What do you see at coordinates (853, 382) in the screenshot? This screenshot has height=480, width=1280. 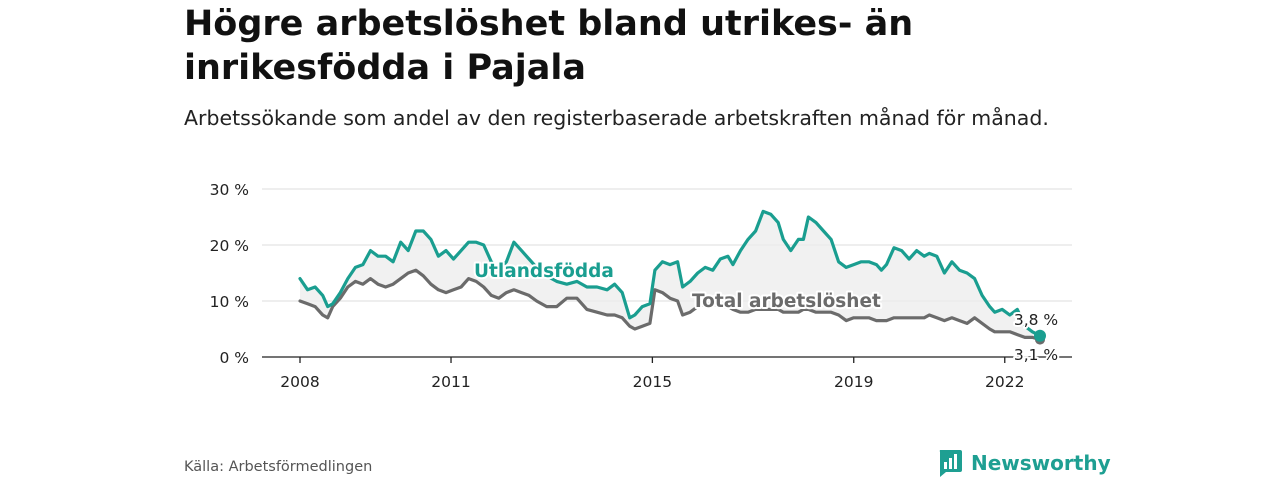 I see `x-tick-label: 2019` at bounding box center [853, 382].